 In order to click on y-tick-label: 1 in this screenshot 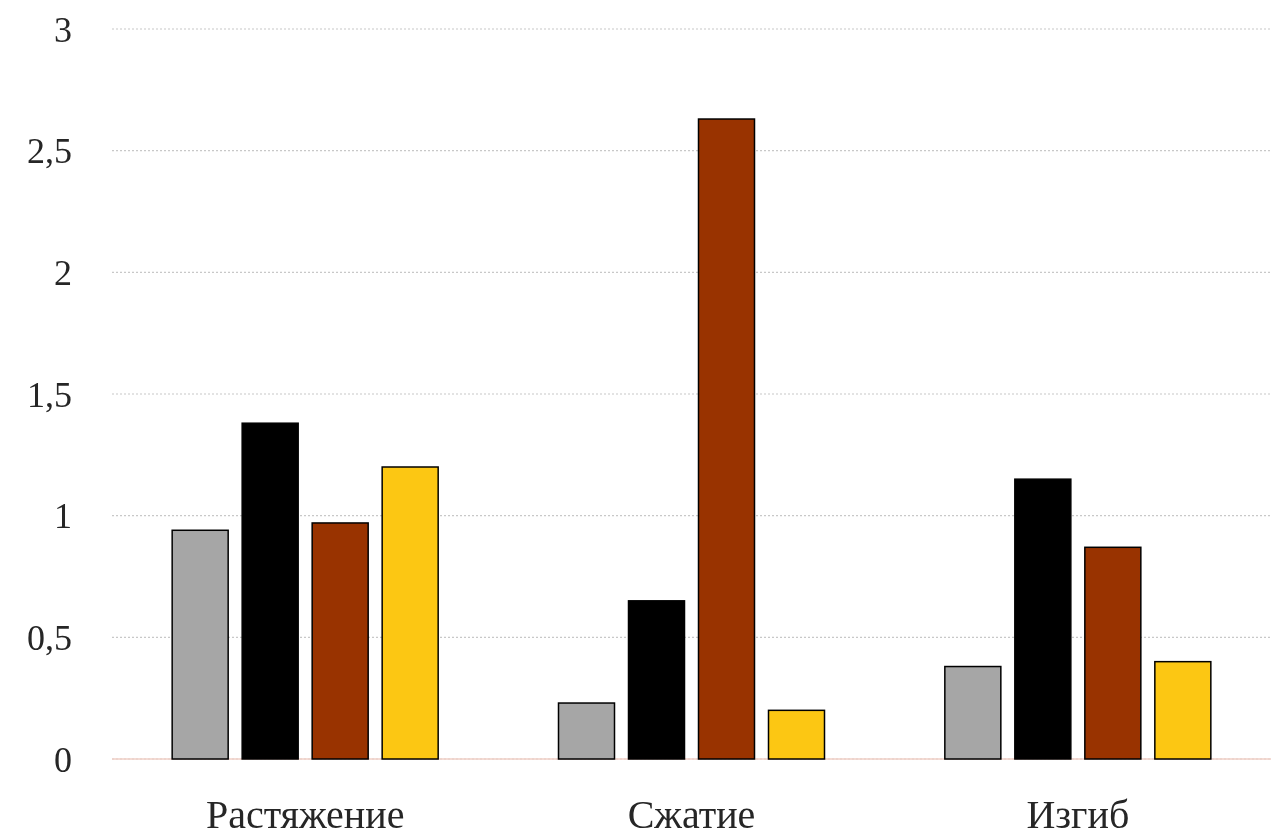, I will do `click(63, 516)`.